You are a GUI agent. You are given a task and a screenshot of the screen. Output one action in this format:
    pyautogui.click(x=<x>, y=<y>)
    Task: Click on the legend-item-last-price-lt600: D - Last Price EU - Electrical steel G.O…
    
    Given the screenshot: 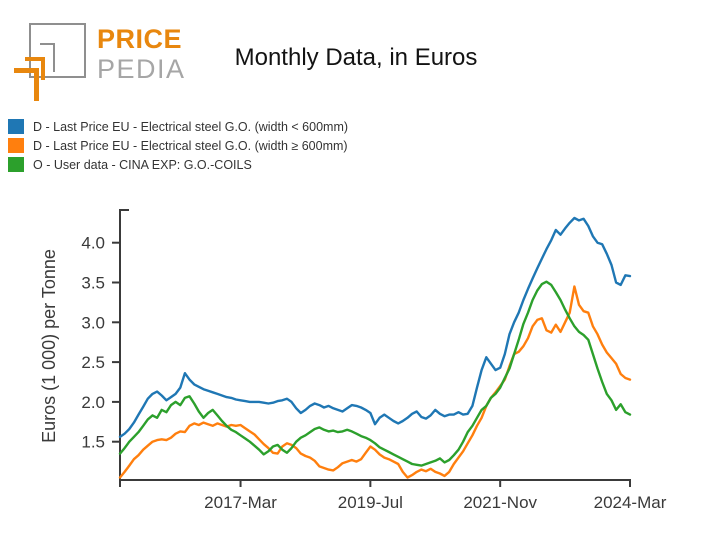 What is the action you would take?
    pyautogui.click(x=178, y=126)
    